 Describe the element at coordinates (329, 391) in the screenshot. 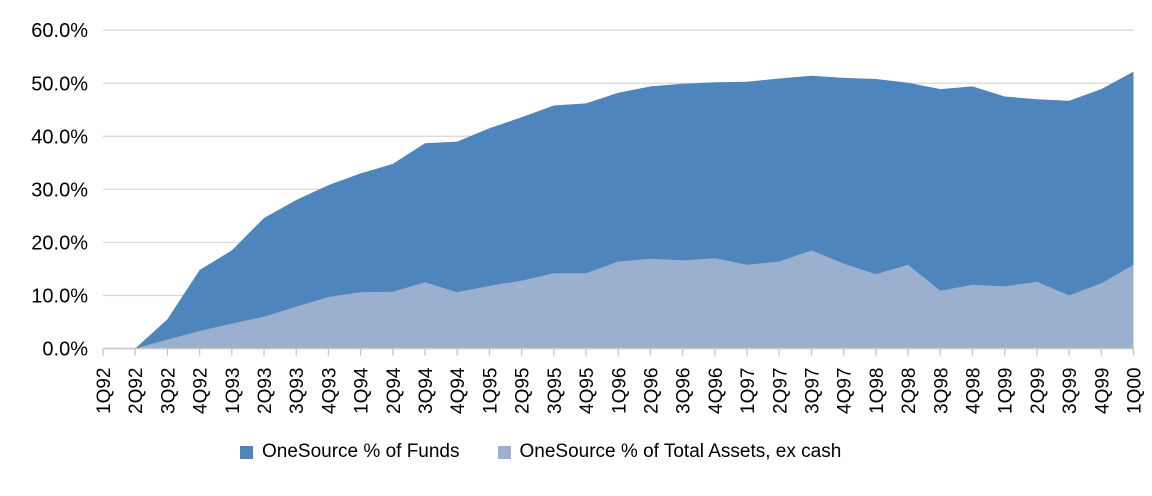

I see `x-tick-label: 4Q93` at that location.